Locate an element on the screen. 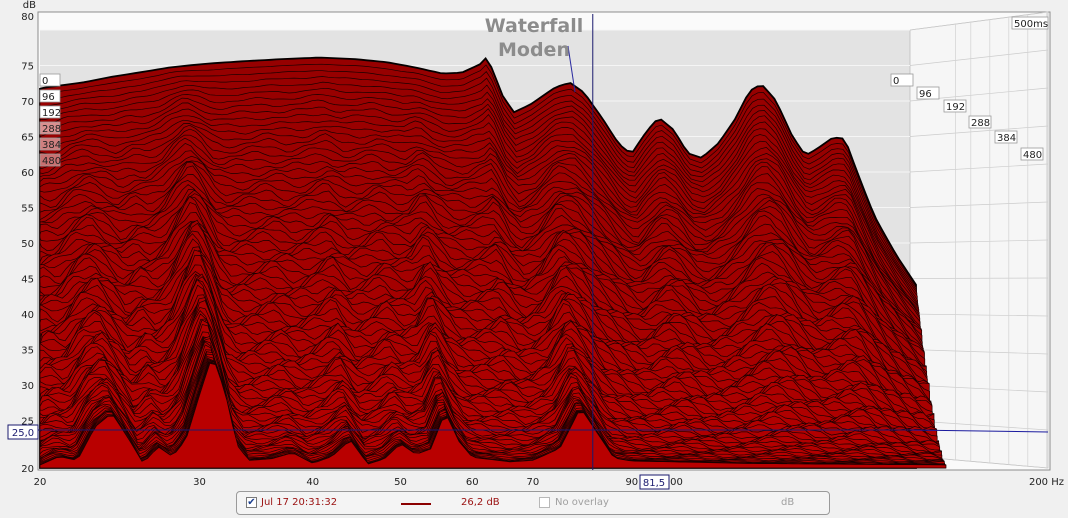  time-span-label-box is located at coordinates (1030, 23).